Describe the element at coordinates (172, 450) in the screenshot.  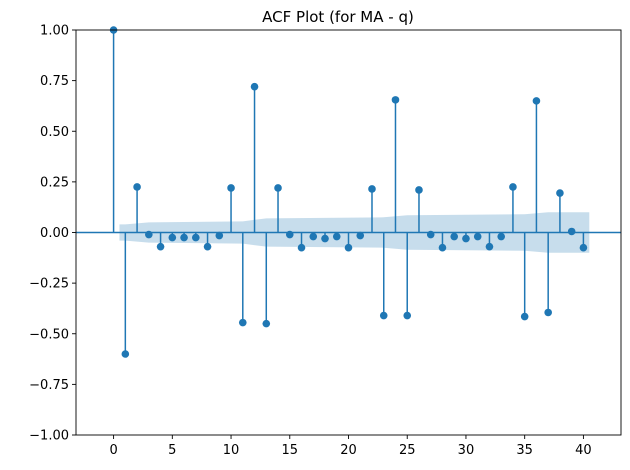
I see `x-tick-label: 5` at that location.